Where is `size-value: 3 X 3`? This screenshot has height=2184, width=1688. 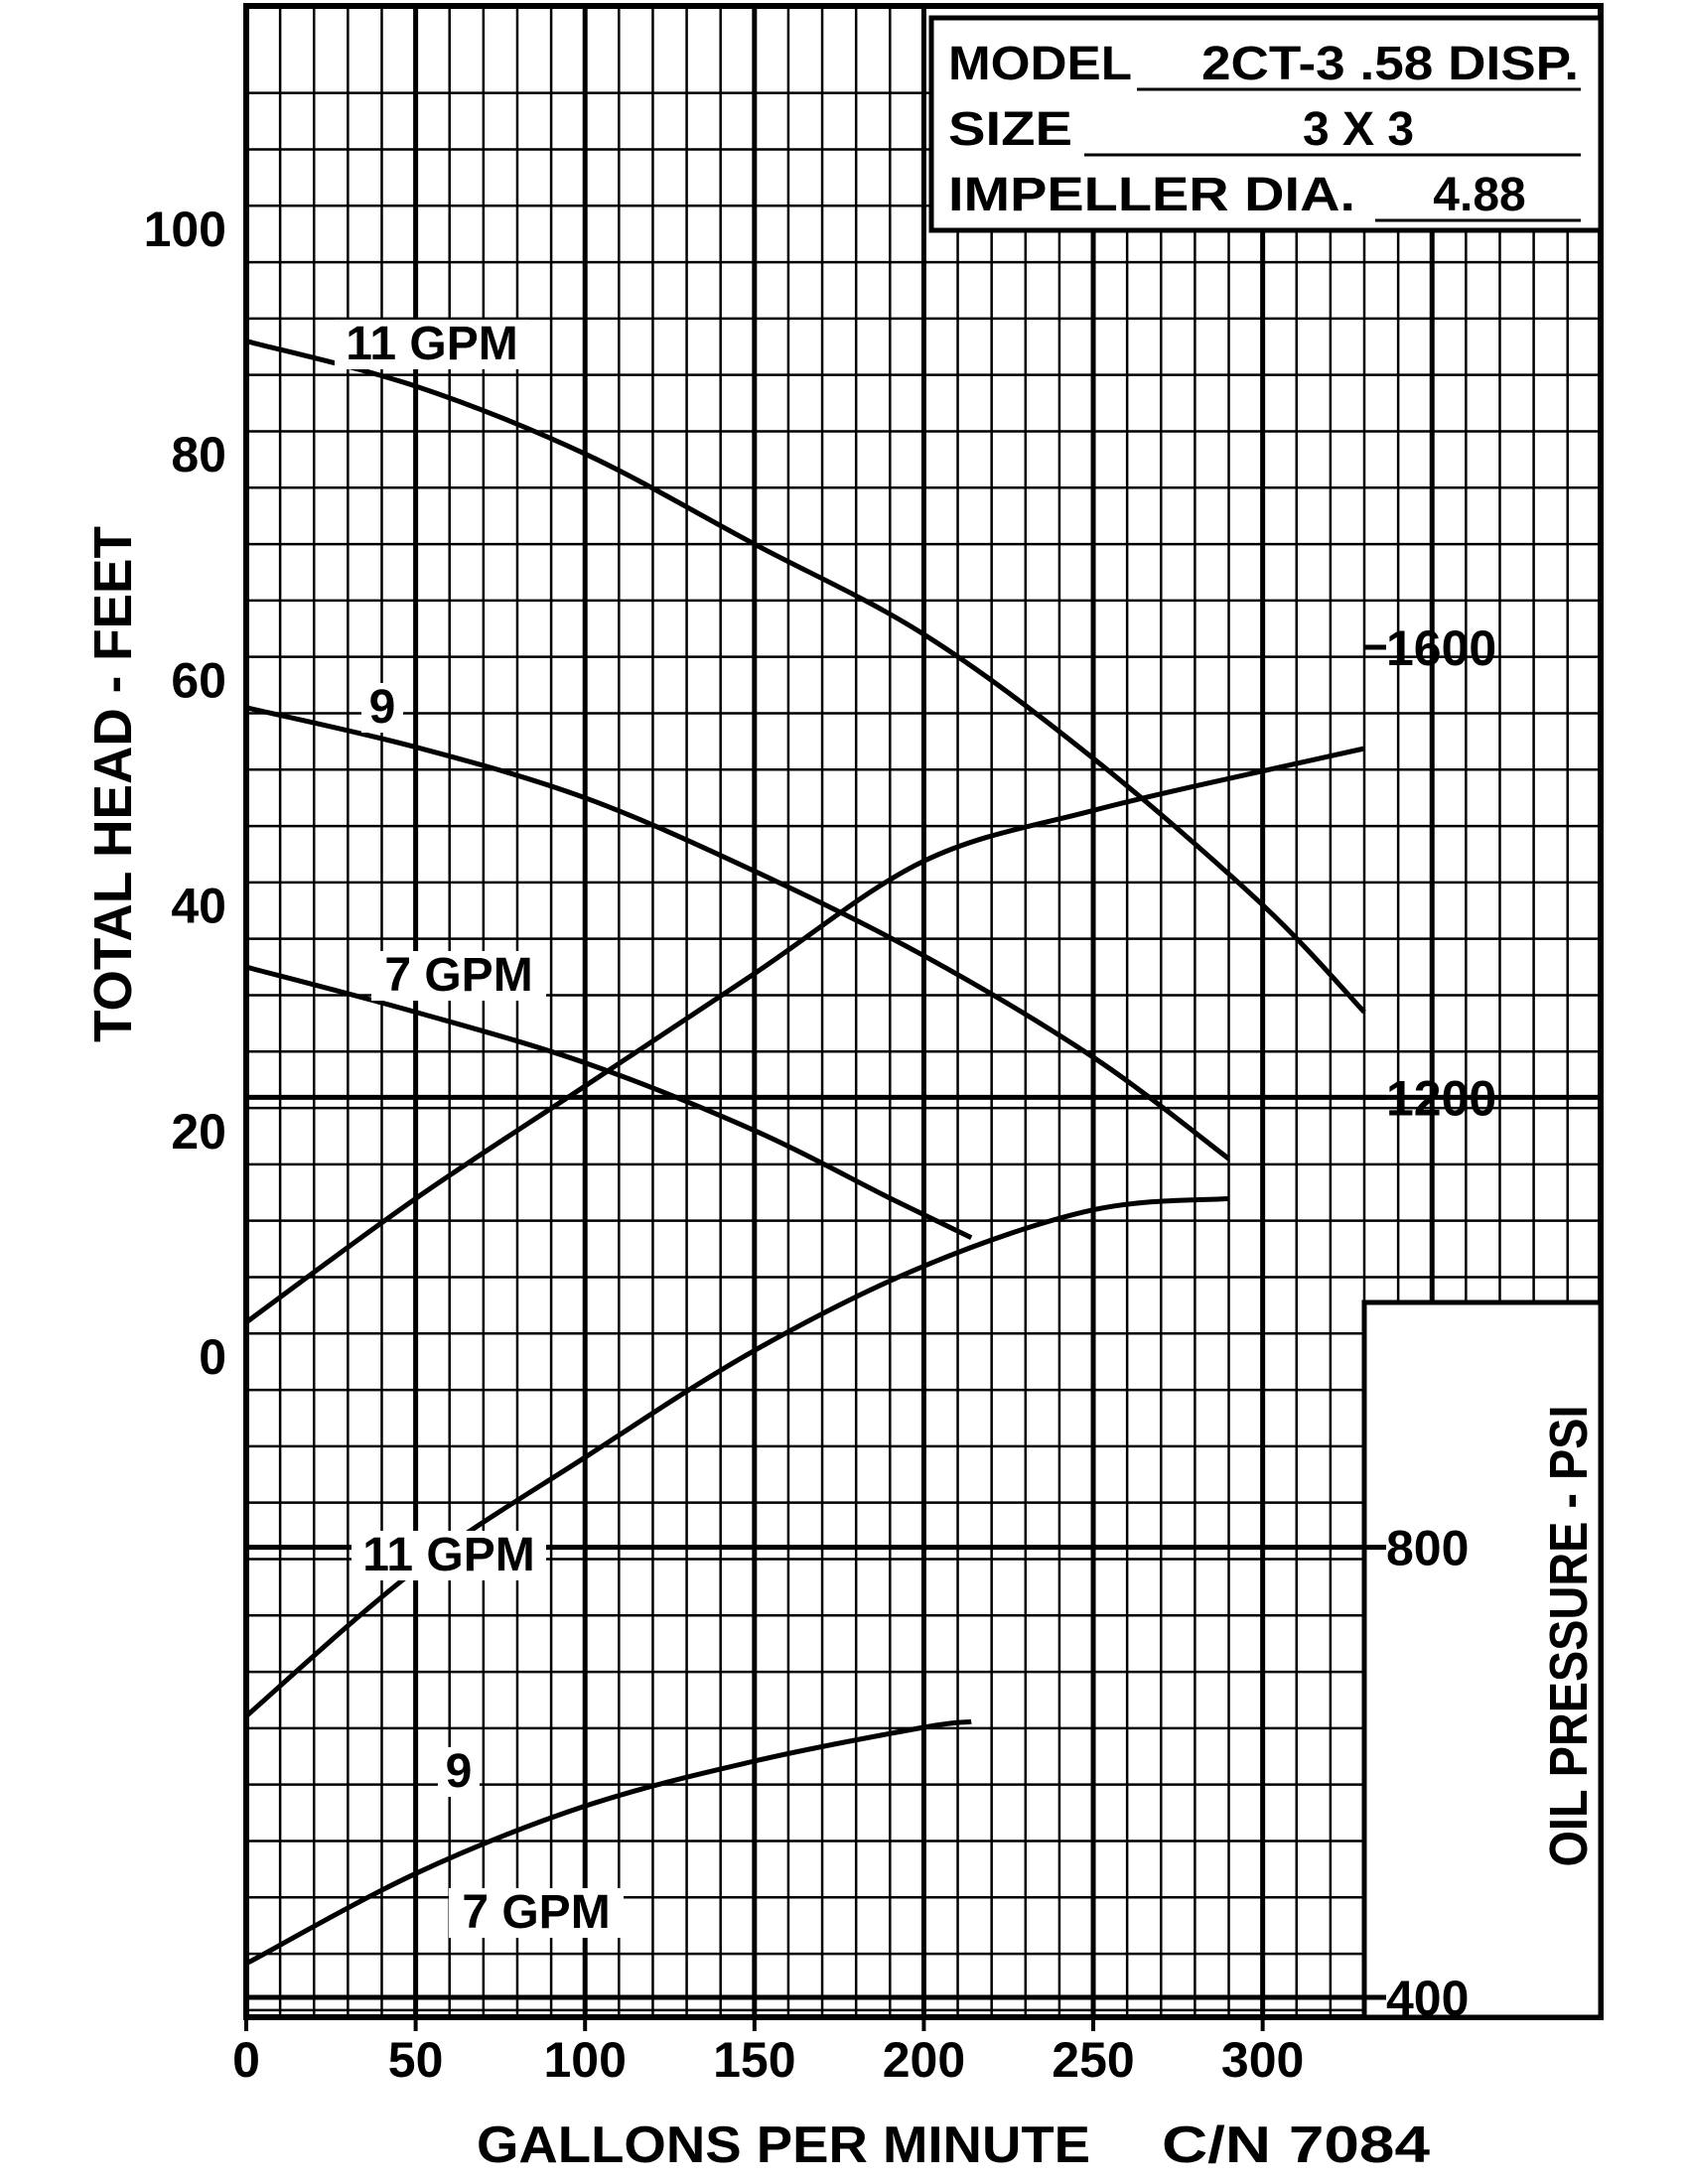 size-value: 3 X 3 is located at coordinates (1358, 129).